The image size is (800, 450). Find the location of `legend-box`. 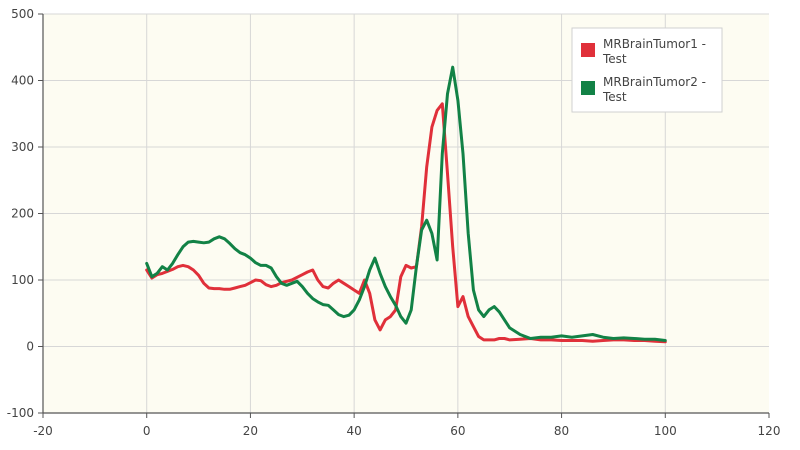

legend-box is located at coordinates (647, 70).